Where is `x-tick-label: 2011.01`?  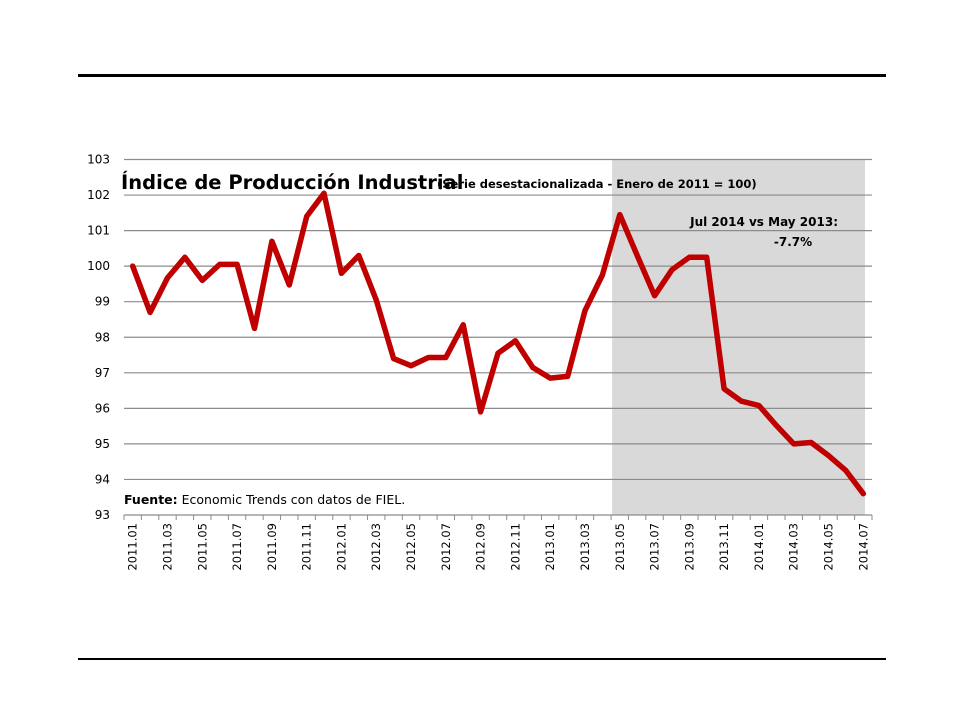
x-tick-label: 2011.01 is located at coordinates (133, 547).